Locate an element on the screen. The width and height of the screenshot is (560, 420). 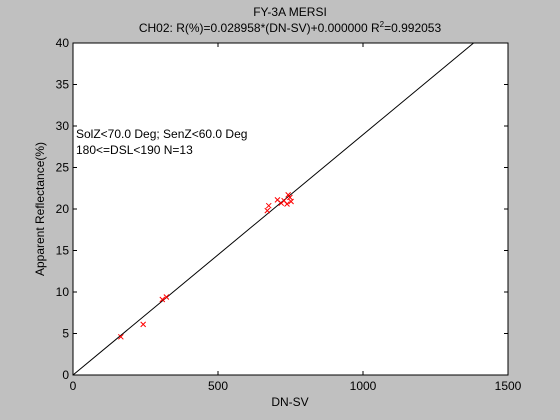
y-tick-label: 30 is located at coordinates (63, 126).